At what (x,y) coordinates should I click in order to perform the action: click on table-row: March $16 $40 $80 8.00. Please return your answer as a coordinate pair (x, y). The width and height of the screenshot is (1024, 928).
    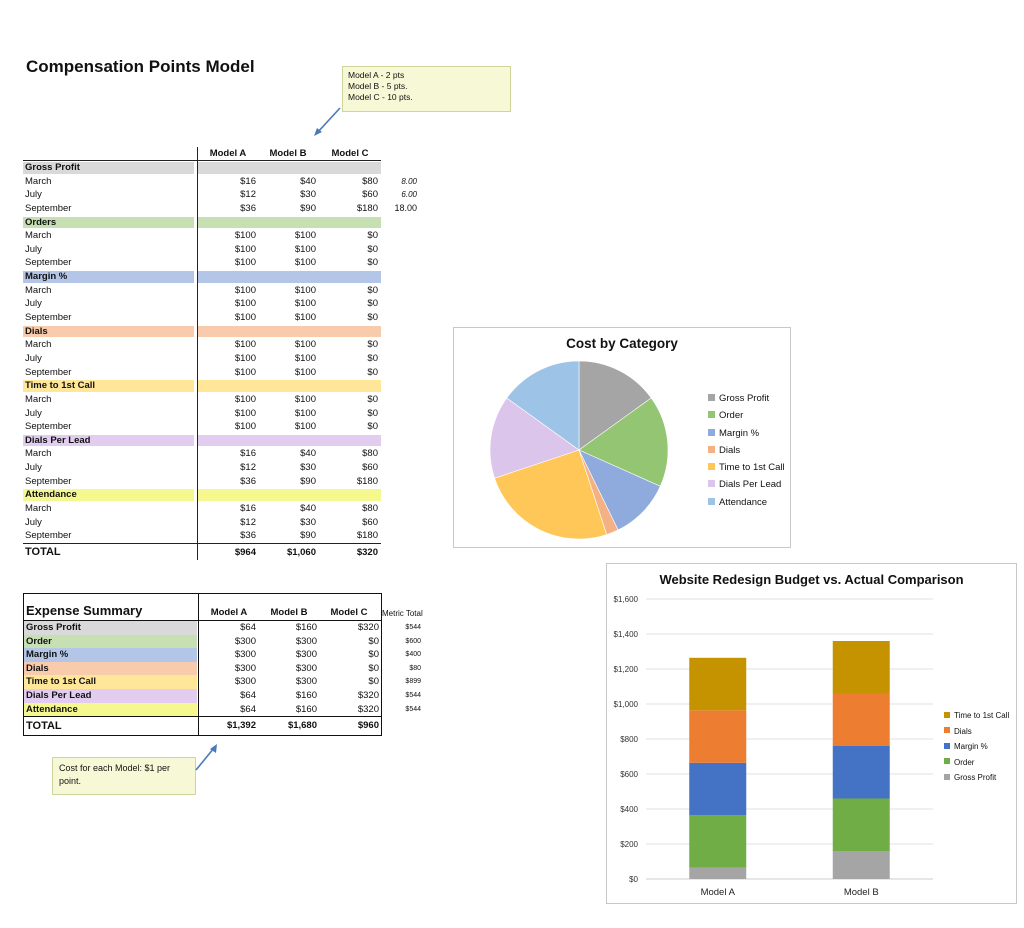
    Looking at the image, I should click on (220, 182).